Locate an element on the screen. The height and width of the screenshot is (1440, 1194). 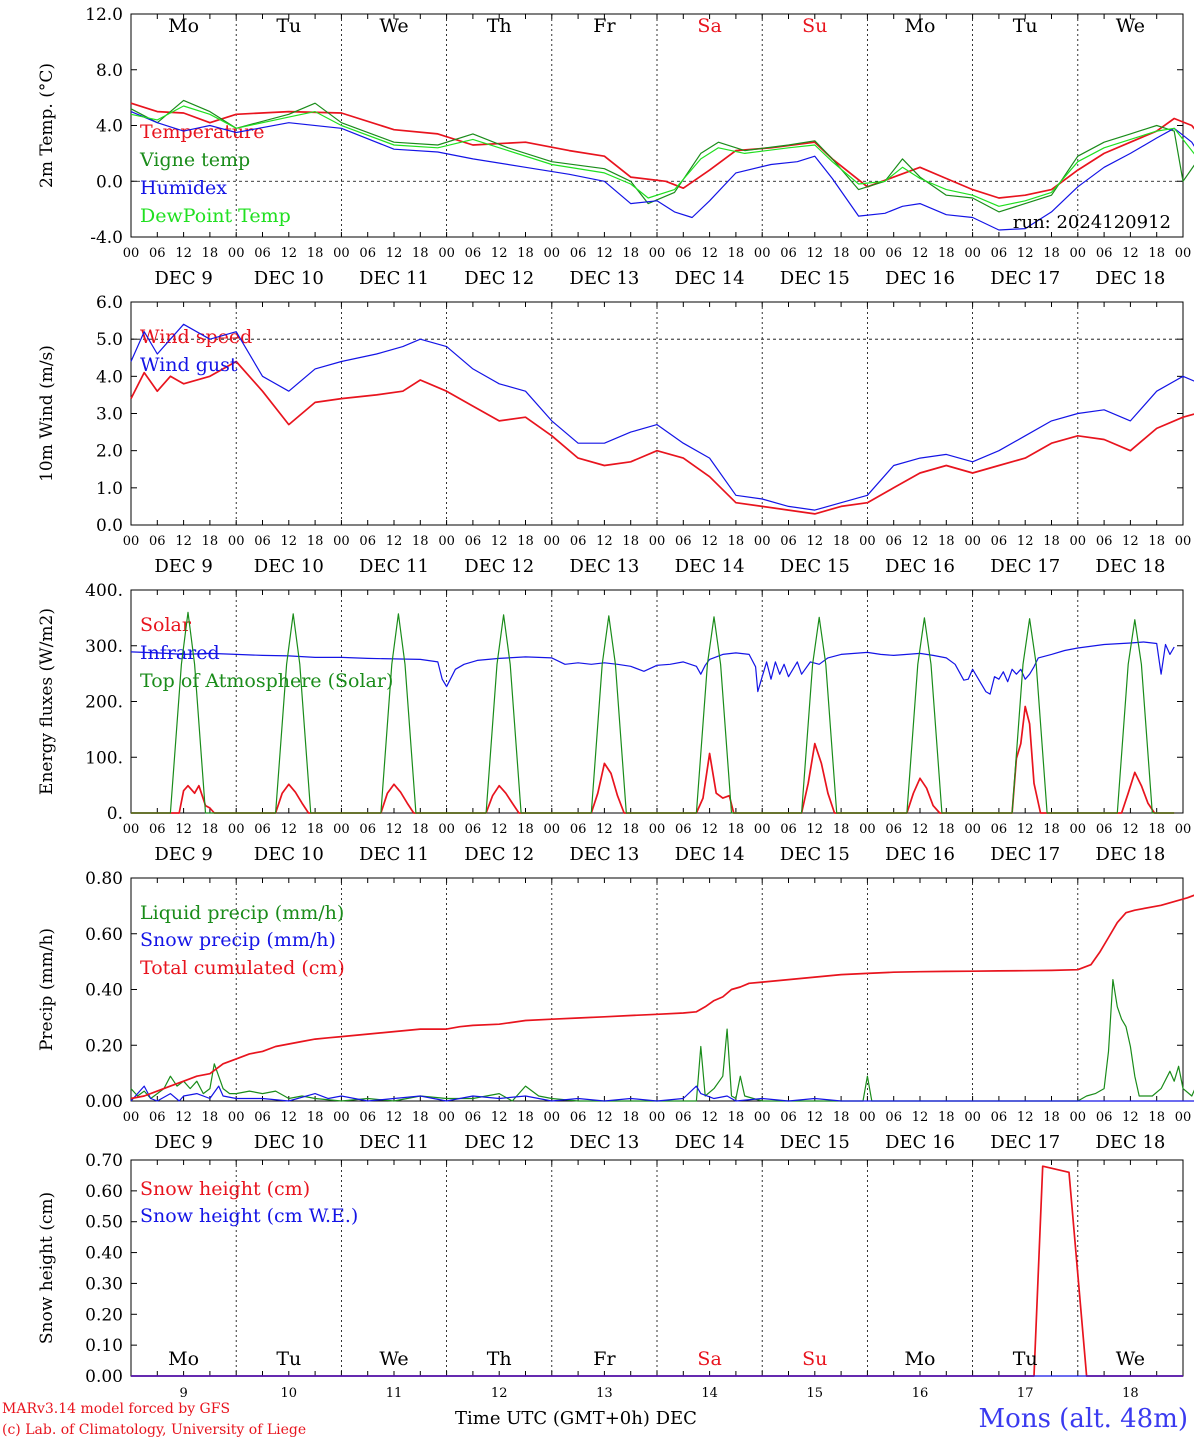
weekday-label: Mo is located at coordinates (183, 1359).